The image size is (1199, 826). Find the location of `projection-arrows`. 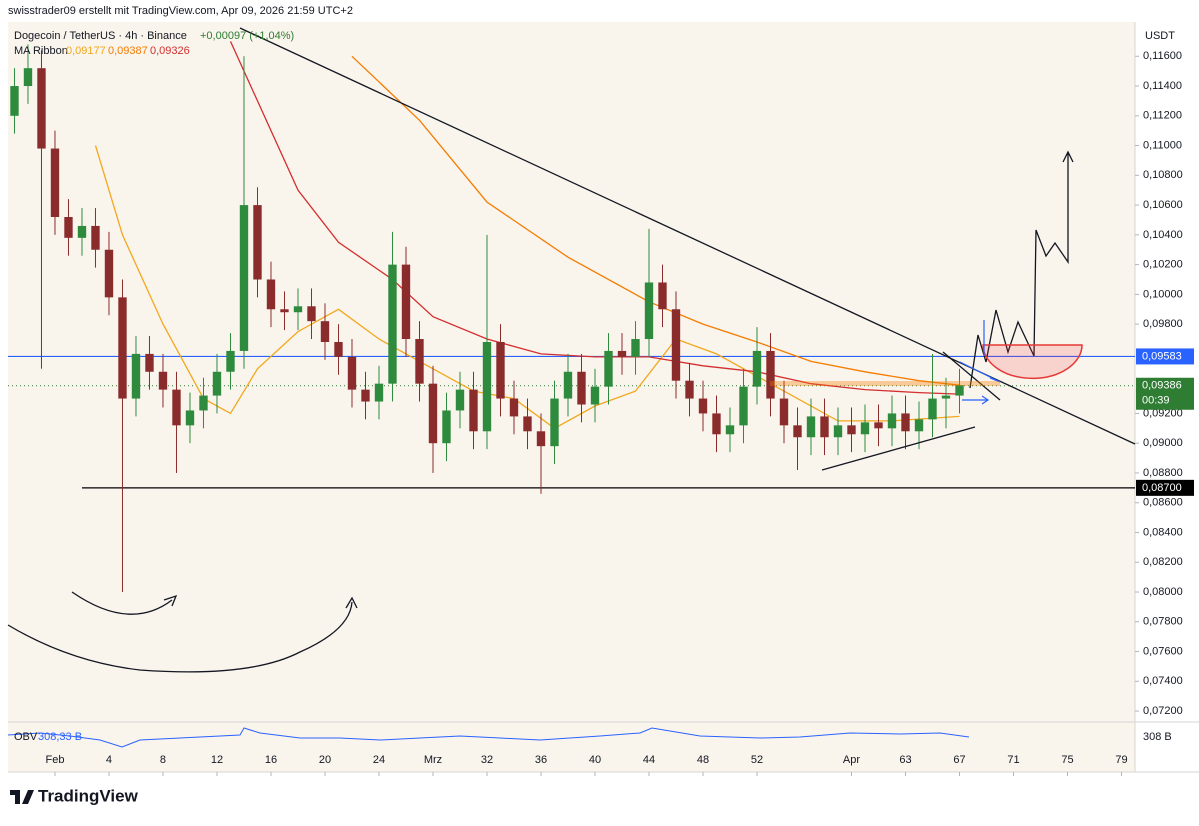

projection-arrows is located at coordinates (980, 362).